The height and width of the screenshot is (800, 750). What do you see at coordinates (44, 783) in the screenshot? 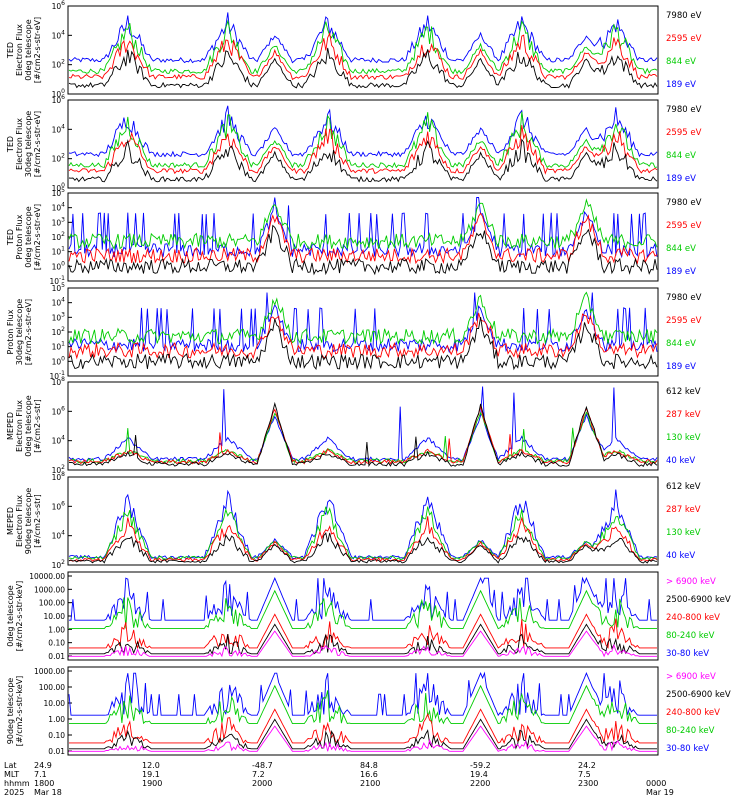
I see `x-tick-hhmm: 1800` at bounding box center [44, 783].